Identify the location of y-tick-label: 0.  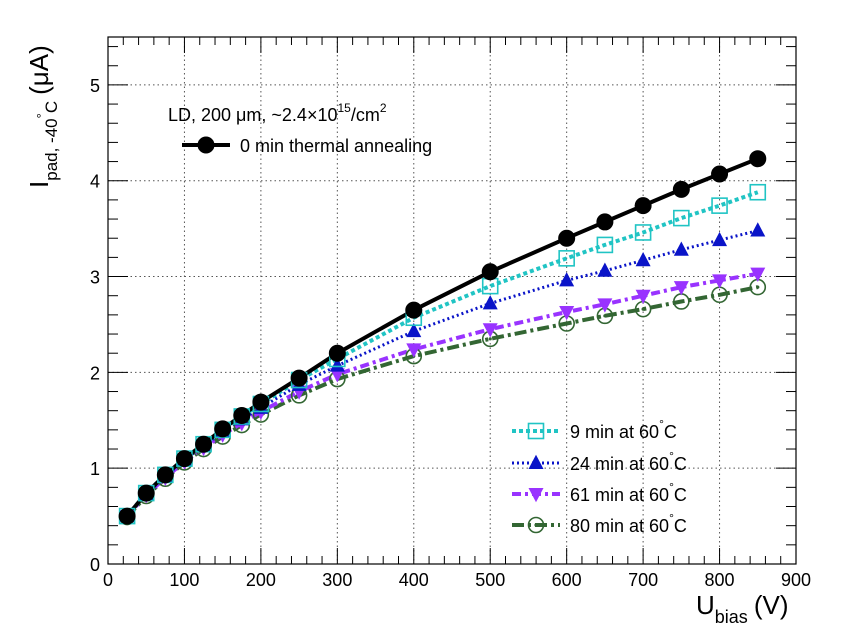
(95, 565).